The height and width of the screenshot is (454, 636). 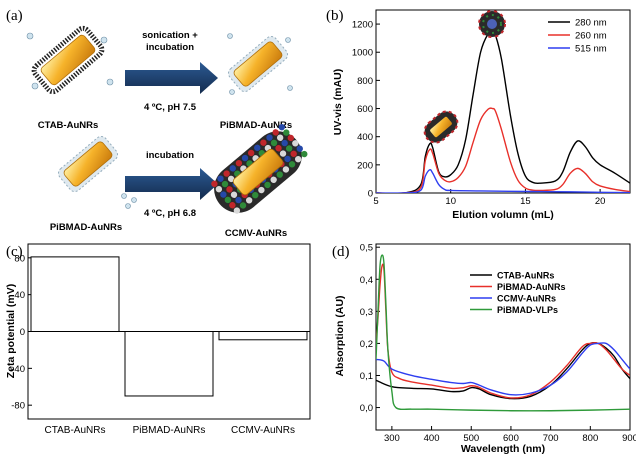 I want to click on legend-label: 260 nm, so click(x=591, y=36).